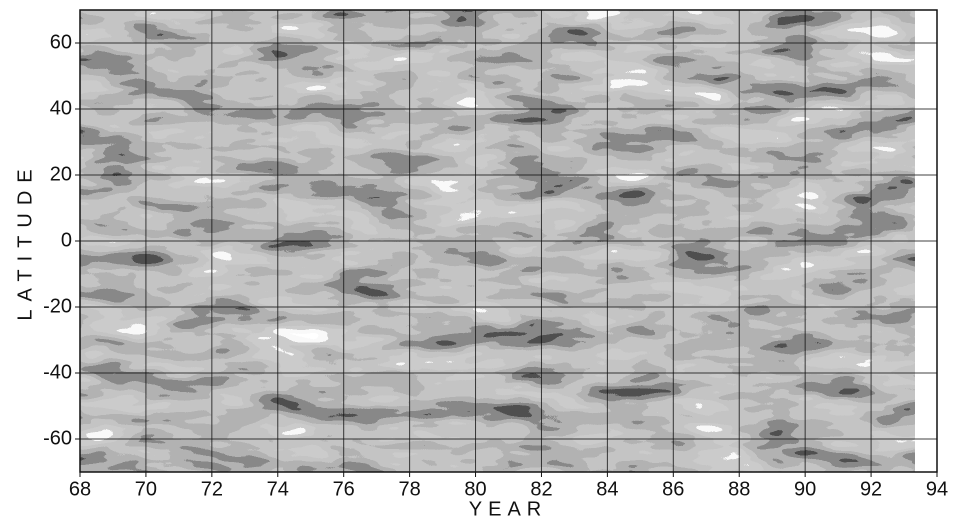  Describe the element at coordinates (57, 306) in the screenshot. I see `y-tick-label: -20` at that location.